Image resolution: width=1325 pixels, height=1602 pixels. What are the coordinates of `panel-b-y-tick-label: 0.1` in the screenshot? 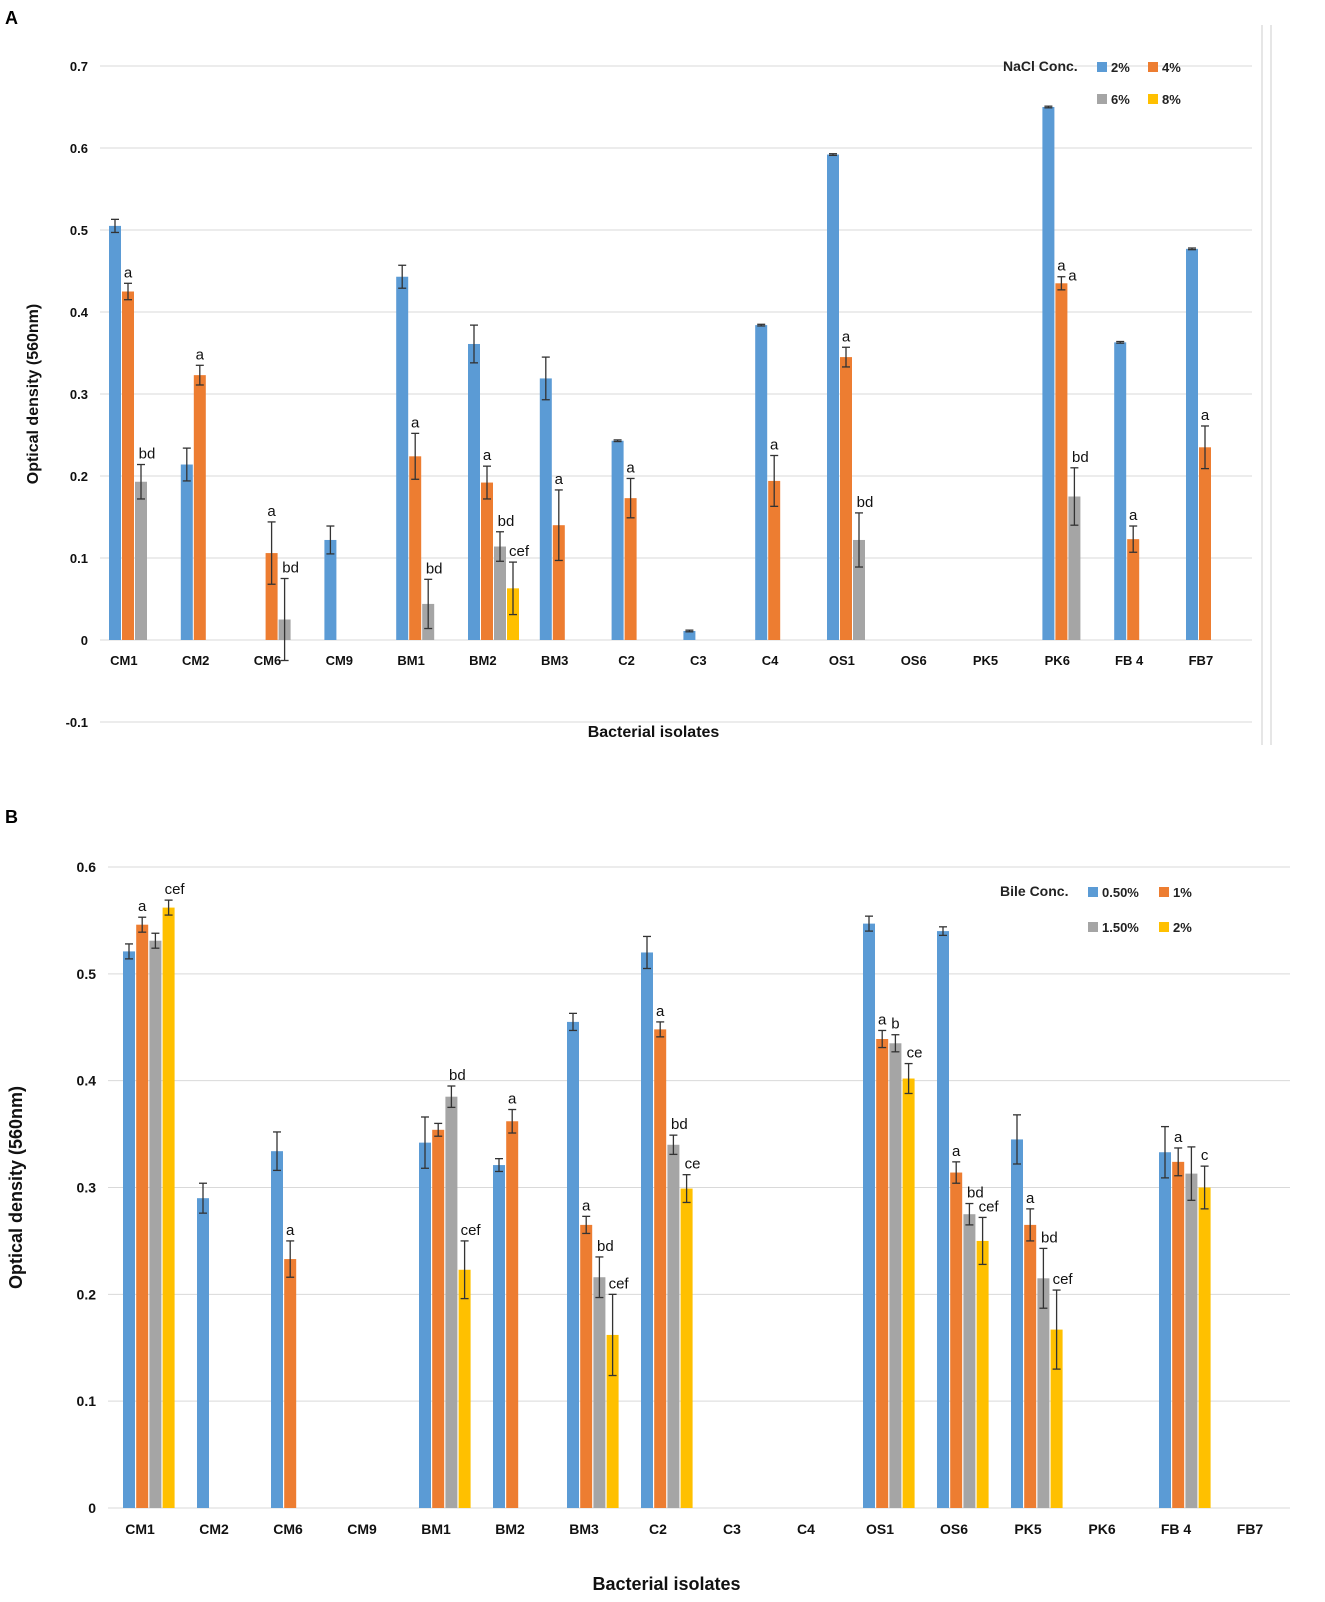 It's located at (87, 1401).